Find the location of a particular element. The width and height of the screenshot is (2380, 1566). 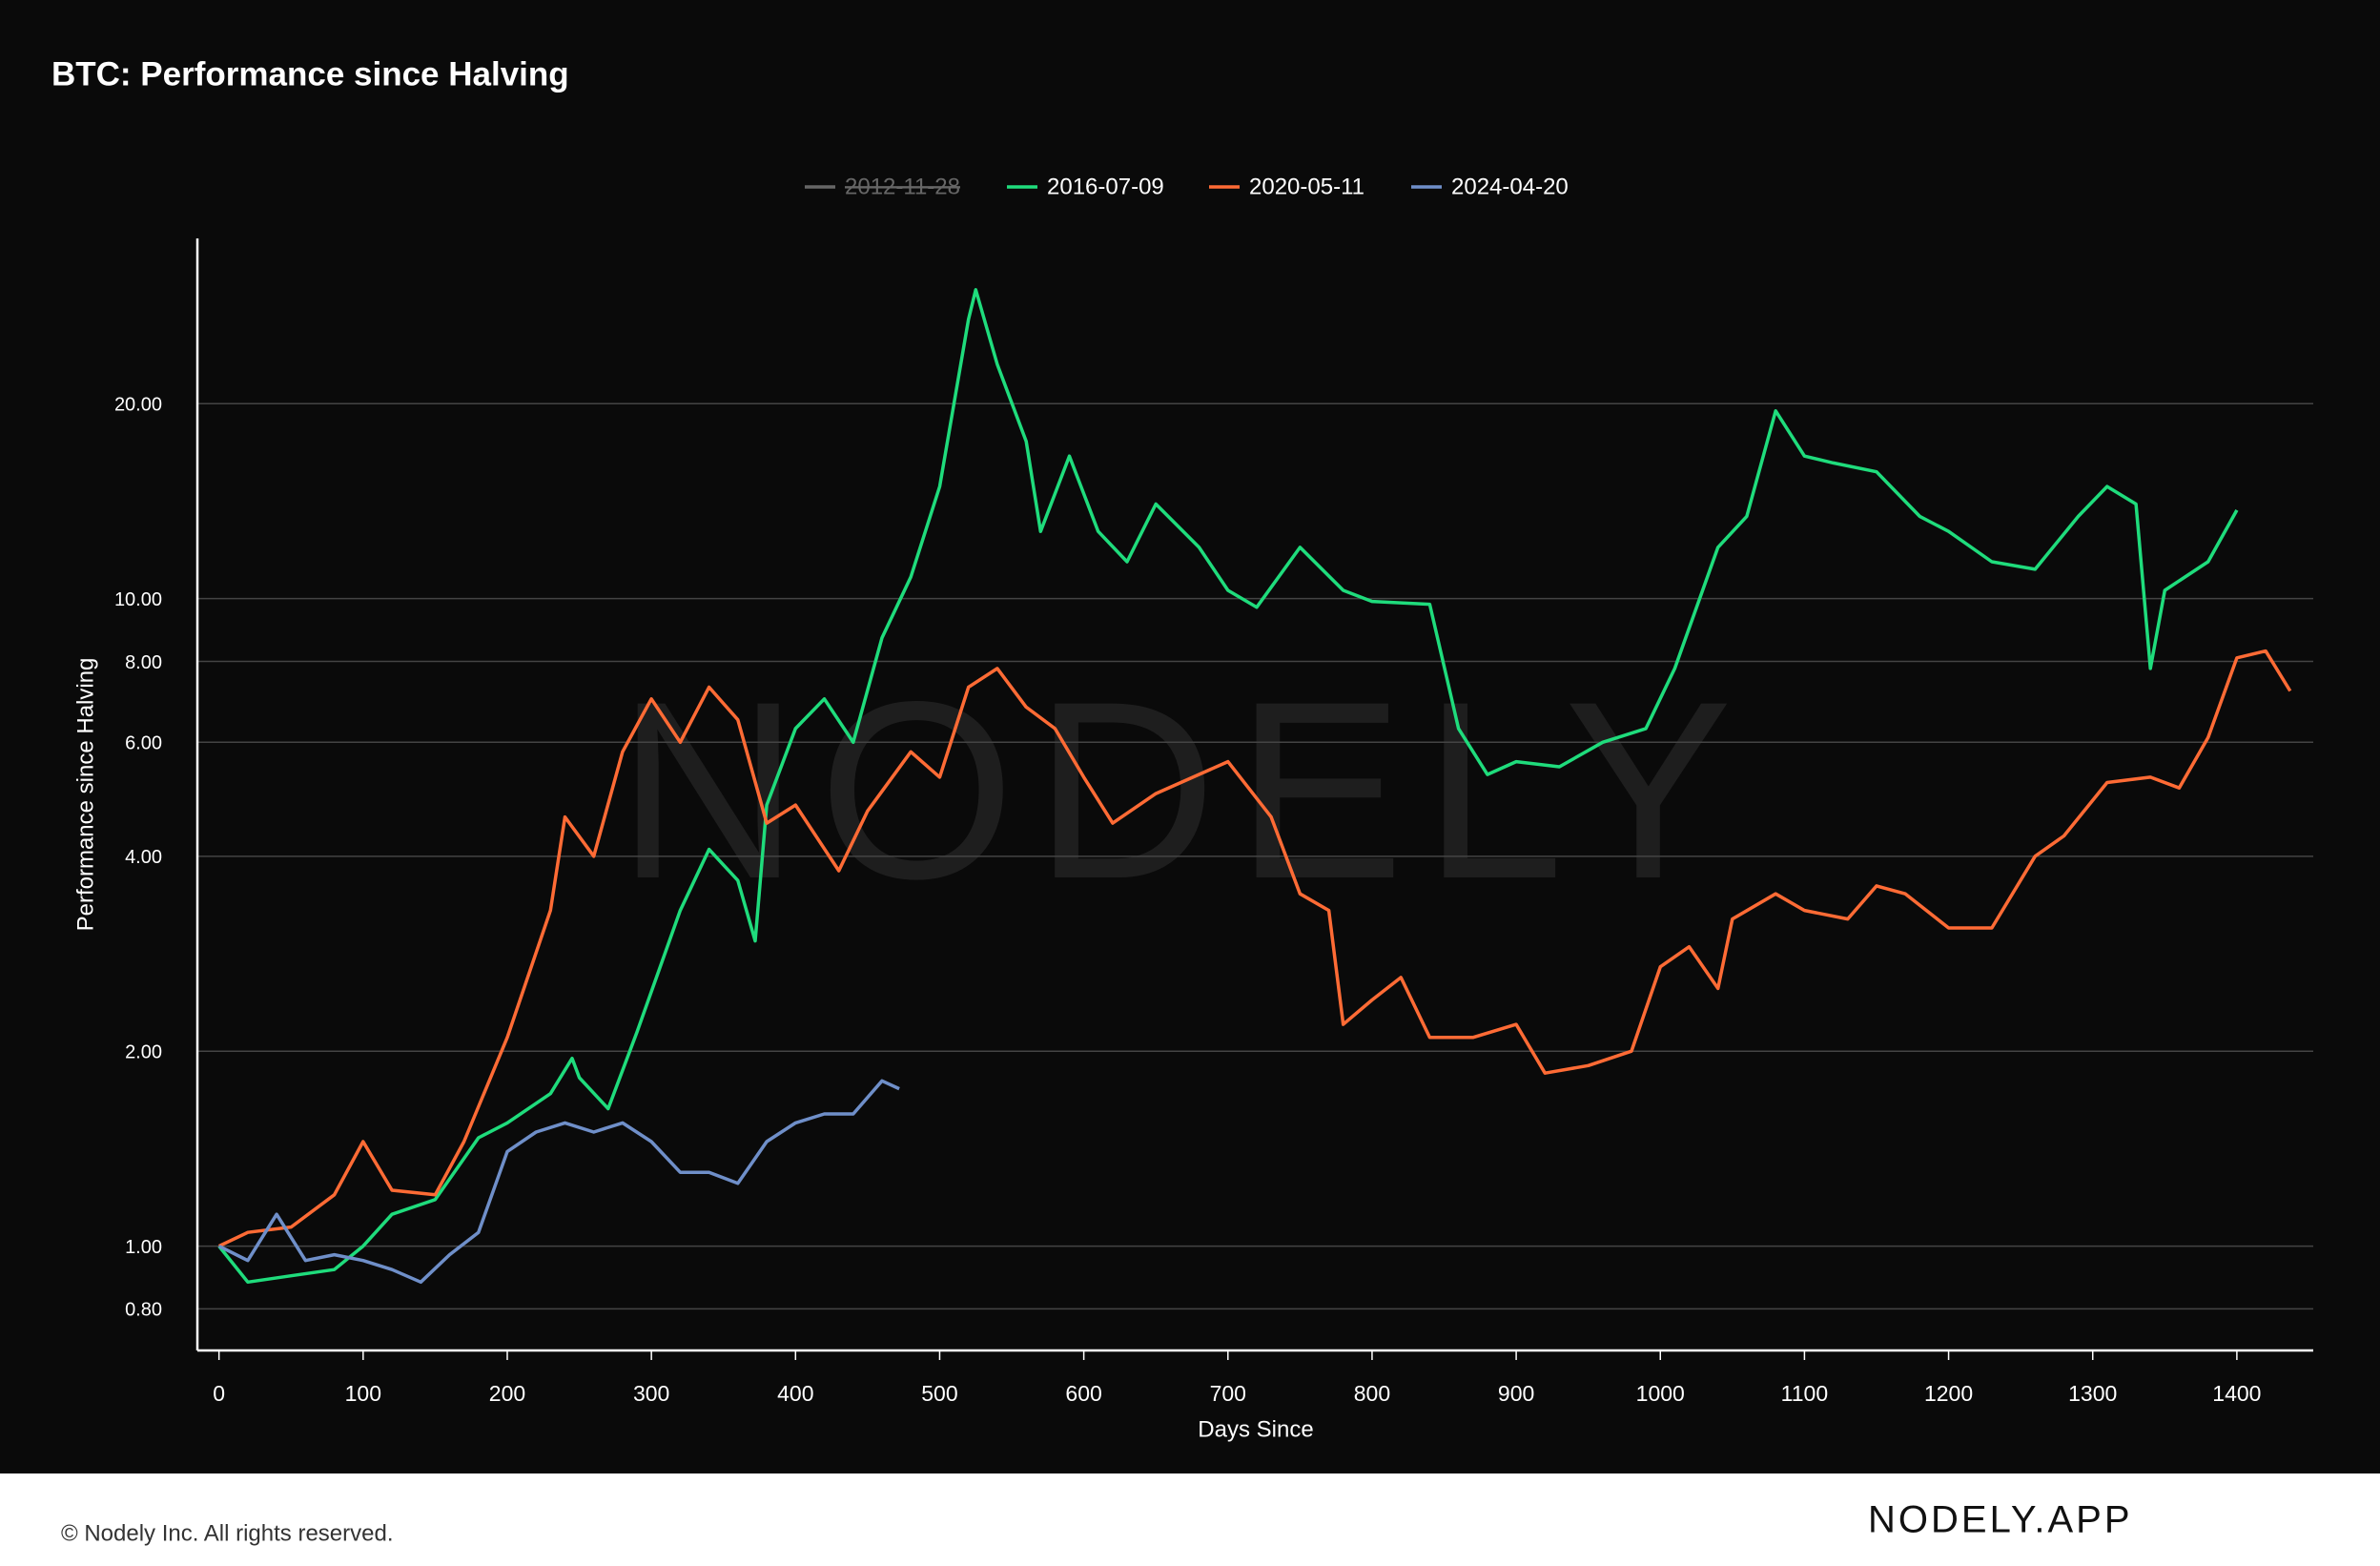

brand-logo: NODELY.APP is located at coordinates (2001, 1520).